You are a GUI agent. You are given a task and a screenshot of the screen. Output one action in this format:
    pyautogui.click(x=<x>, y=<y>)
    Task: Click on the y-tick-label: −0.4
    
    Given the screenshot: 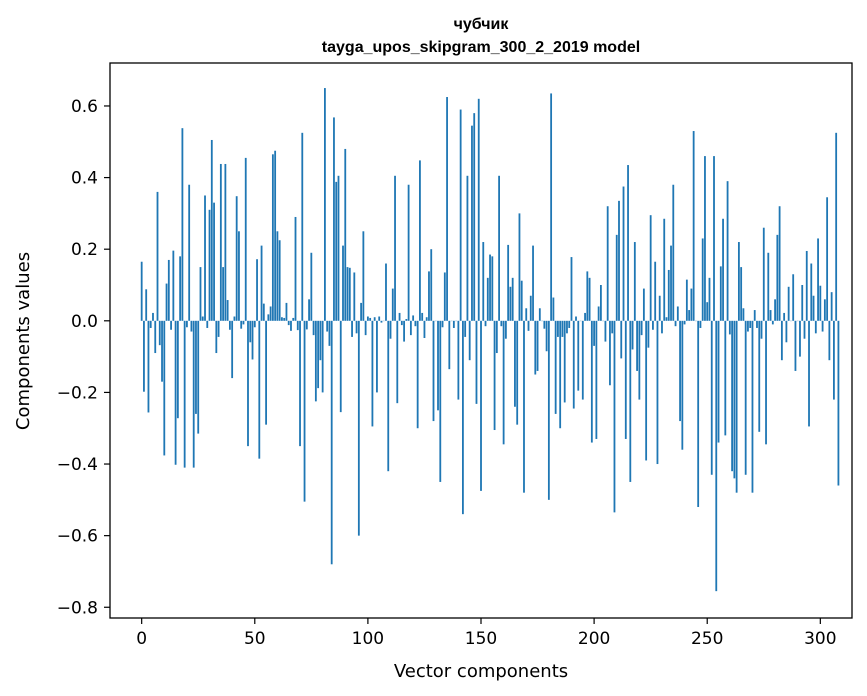 What is the action you would take?
    pyautogui.click(x=77, y=465)
    